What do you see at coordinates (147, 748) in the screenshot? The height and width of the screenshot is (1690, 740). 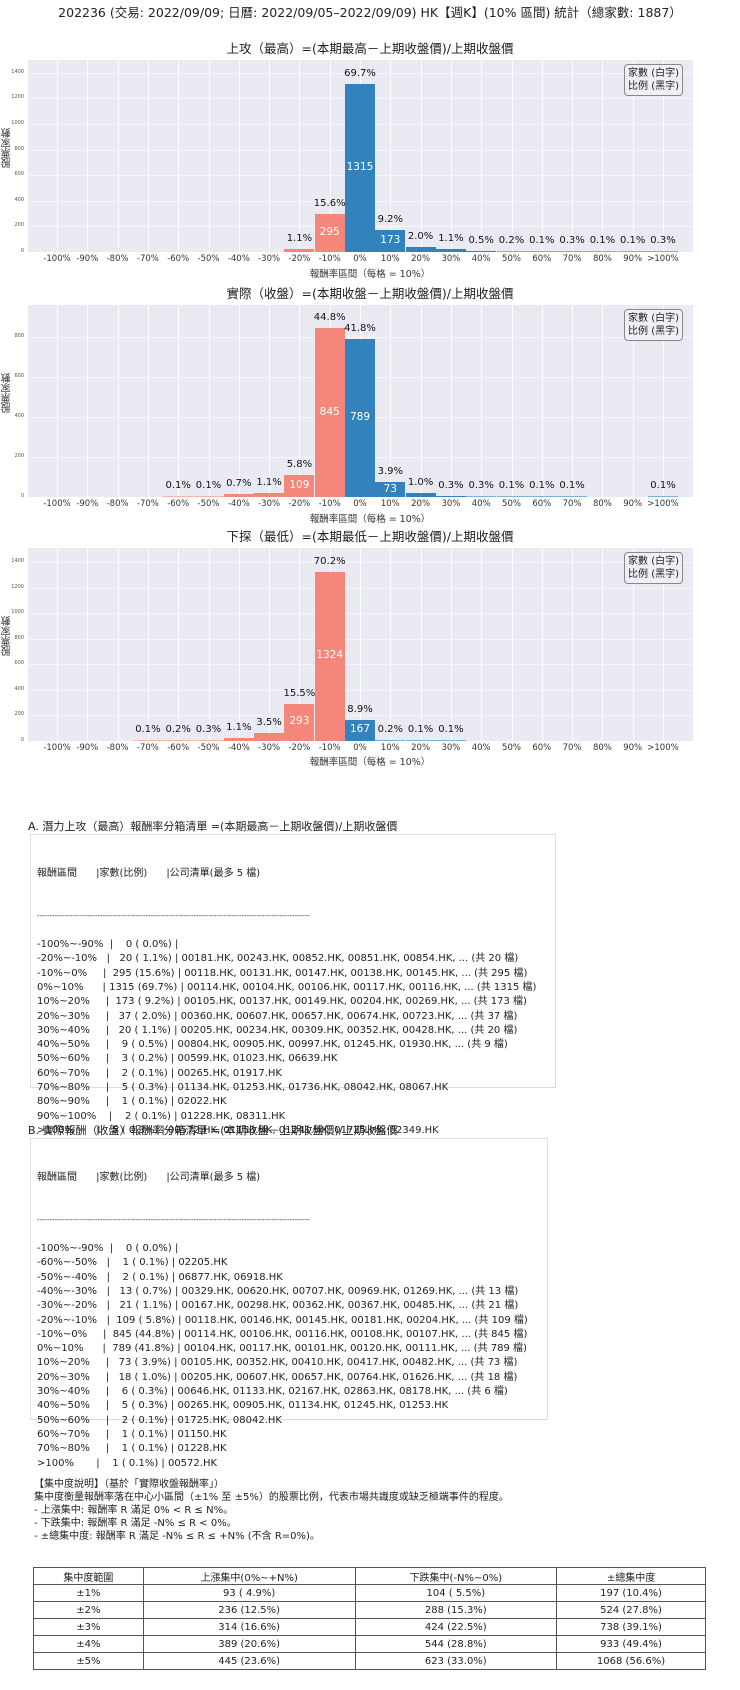 I see `x-tick-label: -70%` at bounding box center [147, 748].